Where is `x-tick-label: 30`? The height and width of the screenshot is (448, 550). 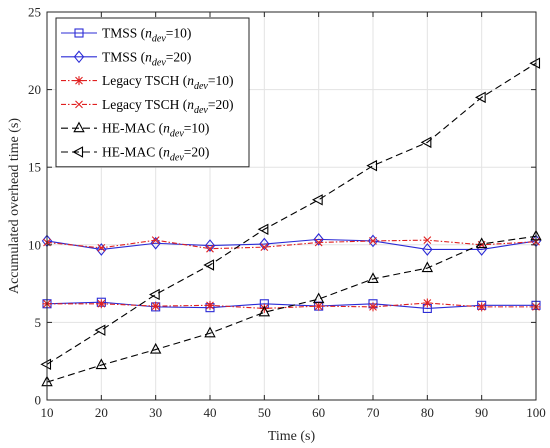 x-tick-label: 30 is located at coordinates (155, 412).